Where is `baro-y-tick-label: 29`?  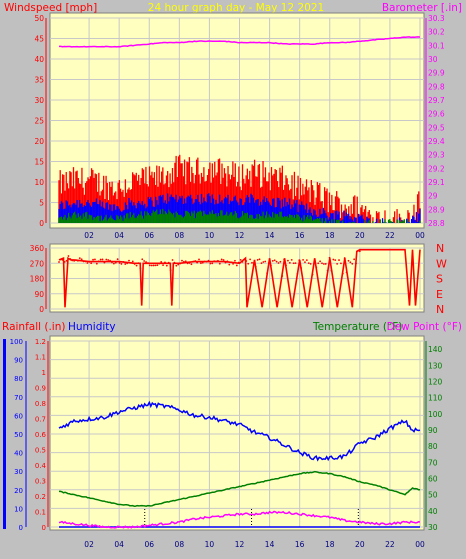 baro-y-tick-label: 29 is located at coordinates (433, 196).